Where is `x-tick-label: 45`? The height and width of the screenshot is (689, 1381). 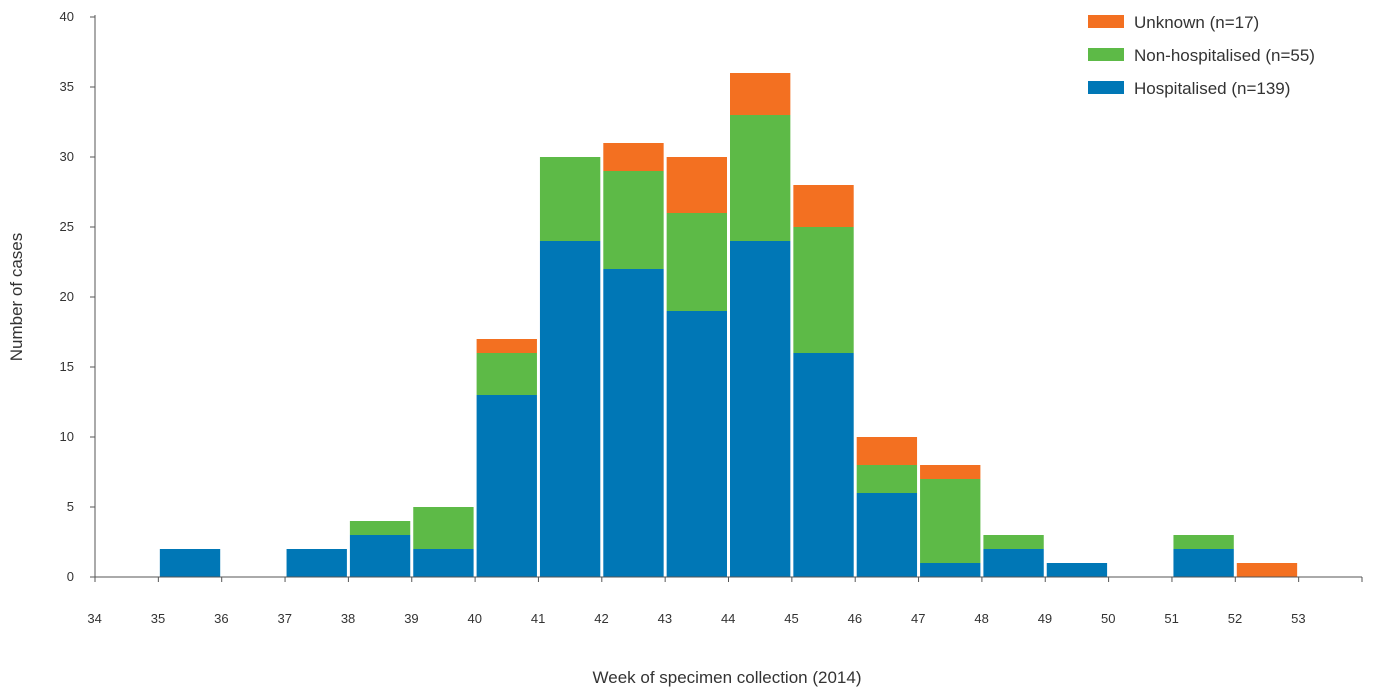
x-tick-label: 45 is located at coordinates (791, 618).